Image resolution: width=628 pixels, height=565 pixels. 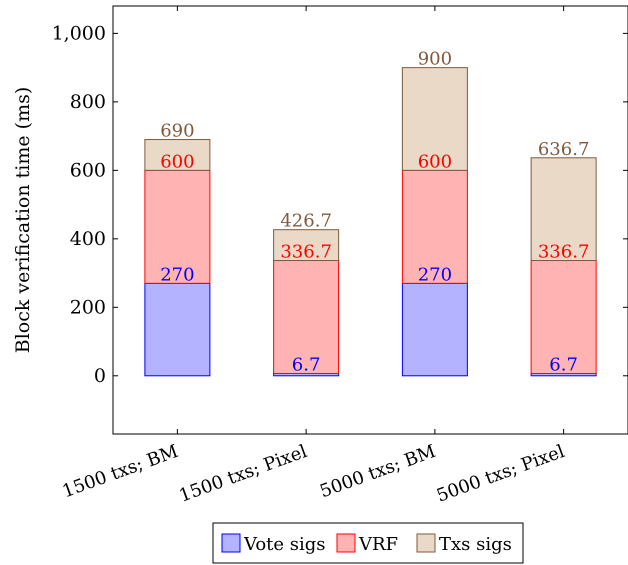 I want to click on x-tick-label: 1500 txs; BM, so click(x=120, y=471).